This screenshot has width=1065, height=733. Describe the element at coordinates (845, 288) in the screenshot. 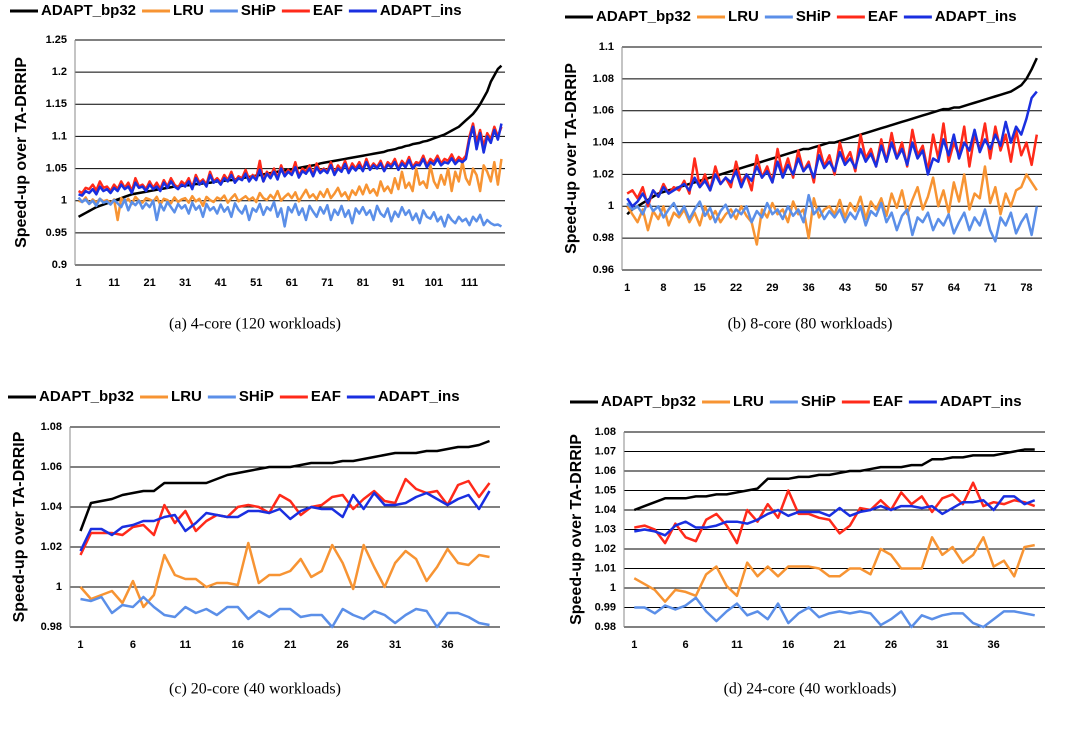

I see `x-tick-label: 43` at that location.